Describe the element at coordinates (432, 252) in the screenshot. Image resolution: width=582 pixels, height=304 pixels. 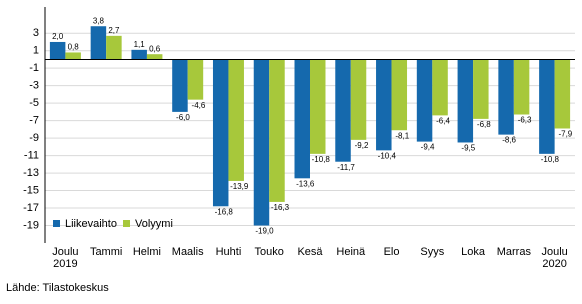
I see `x-tick-label: Syys` at that location.